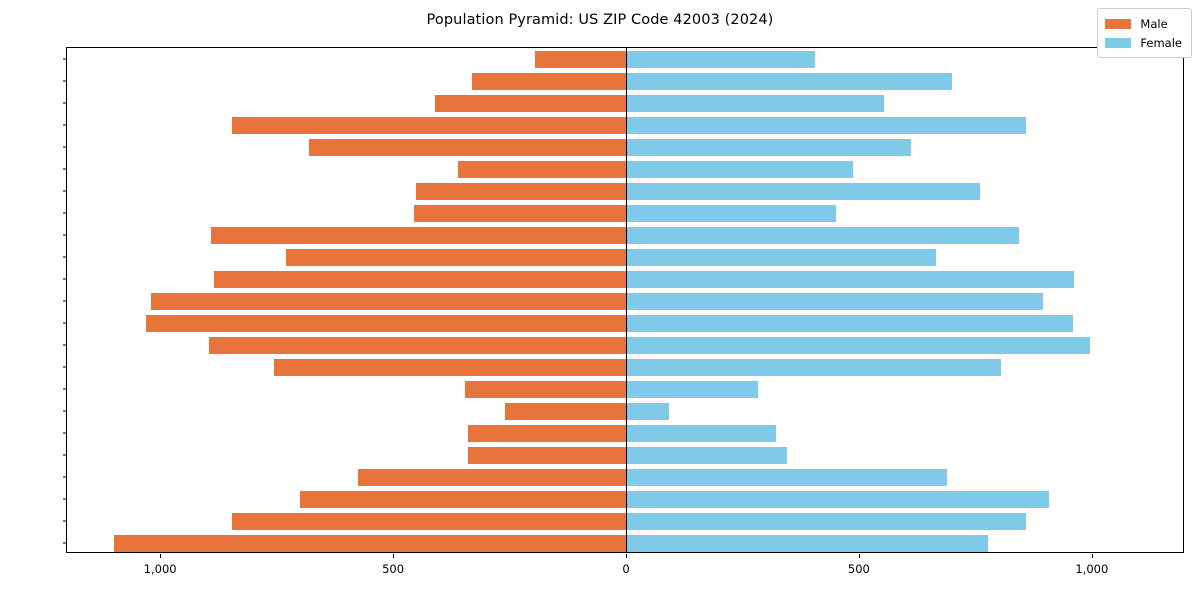 This screenshot has width=1200, height=600. I want to click on chart-legend: Male Female, so click(1144, 33).